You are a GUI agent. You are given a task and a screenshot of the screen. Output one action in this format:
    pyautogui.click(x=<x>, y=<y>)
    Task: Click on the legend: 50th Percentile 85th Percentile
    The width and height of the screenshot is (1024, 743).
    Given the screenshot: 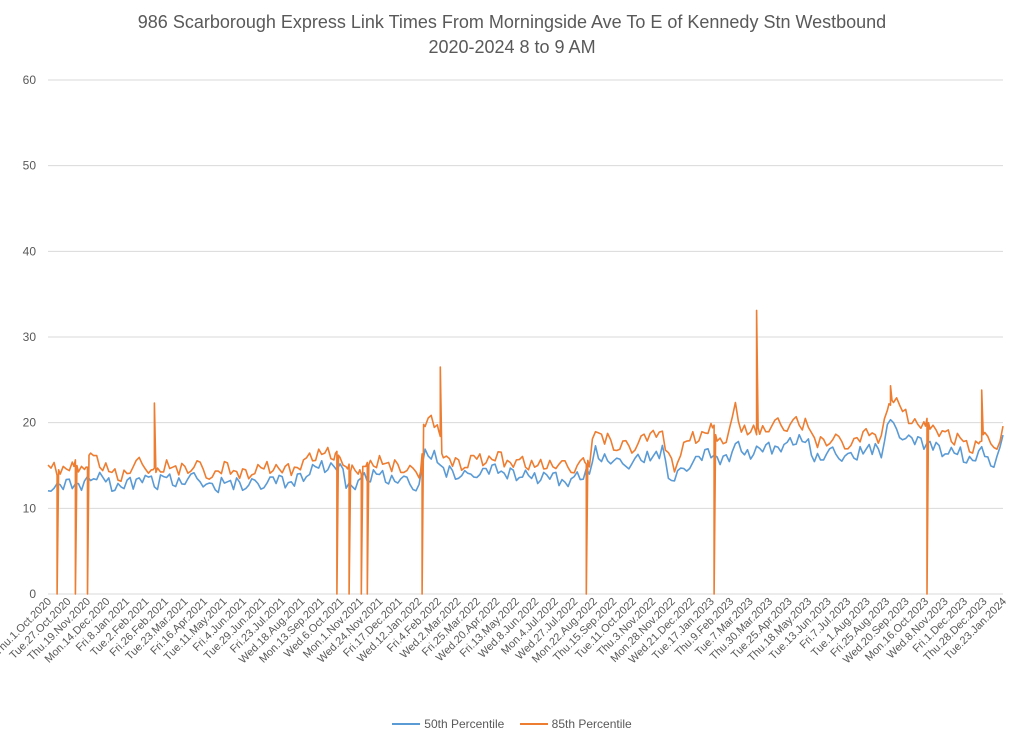 What is the action you would take?
    pyautogui.click(x=512, y=722)
    